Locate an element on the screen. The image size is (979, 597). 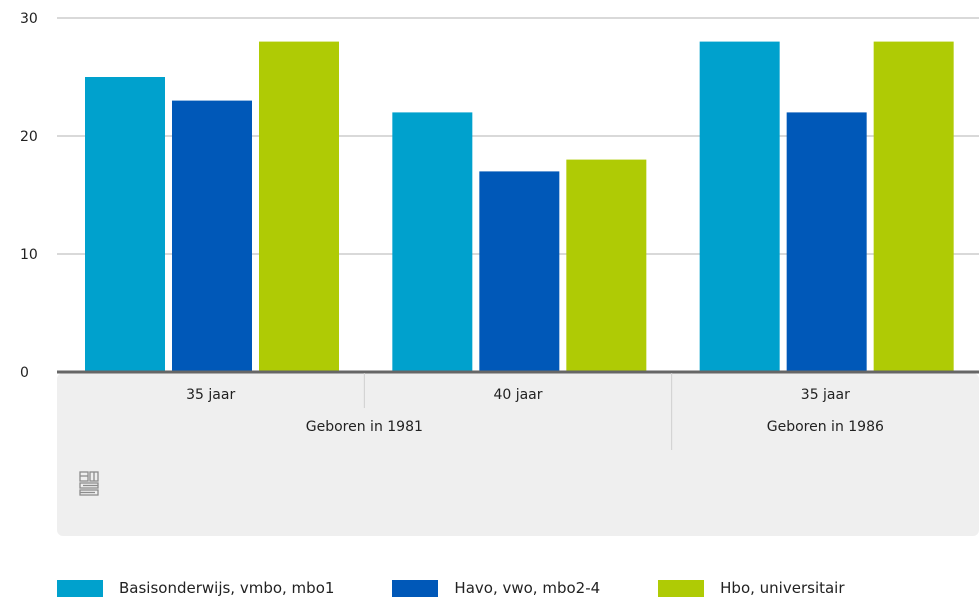
legend-label: Basisonderwijs, vmbo, mbo1 is located at coordinates (227, 588).